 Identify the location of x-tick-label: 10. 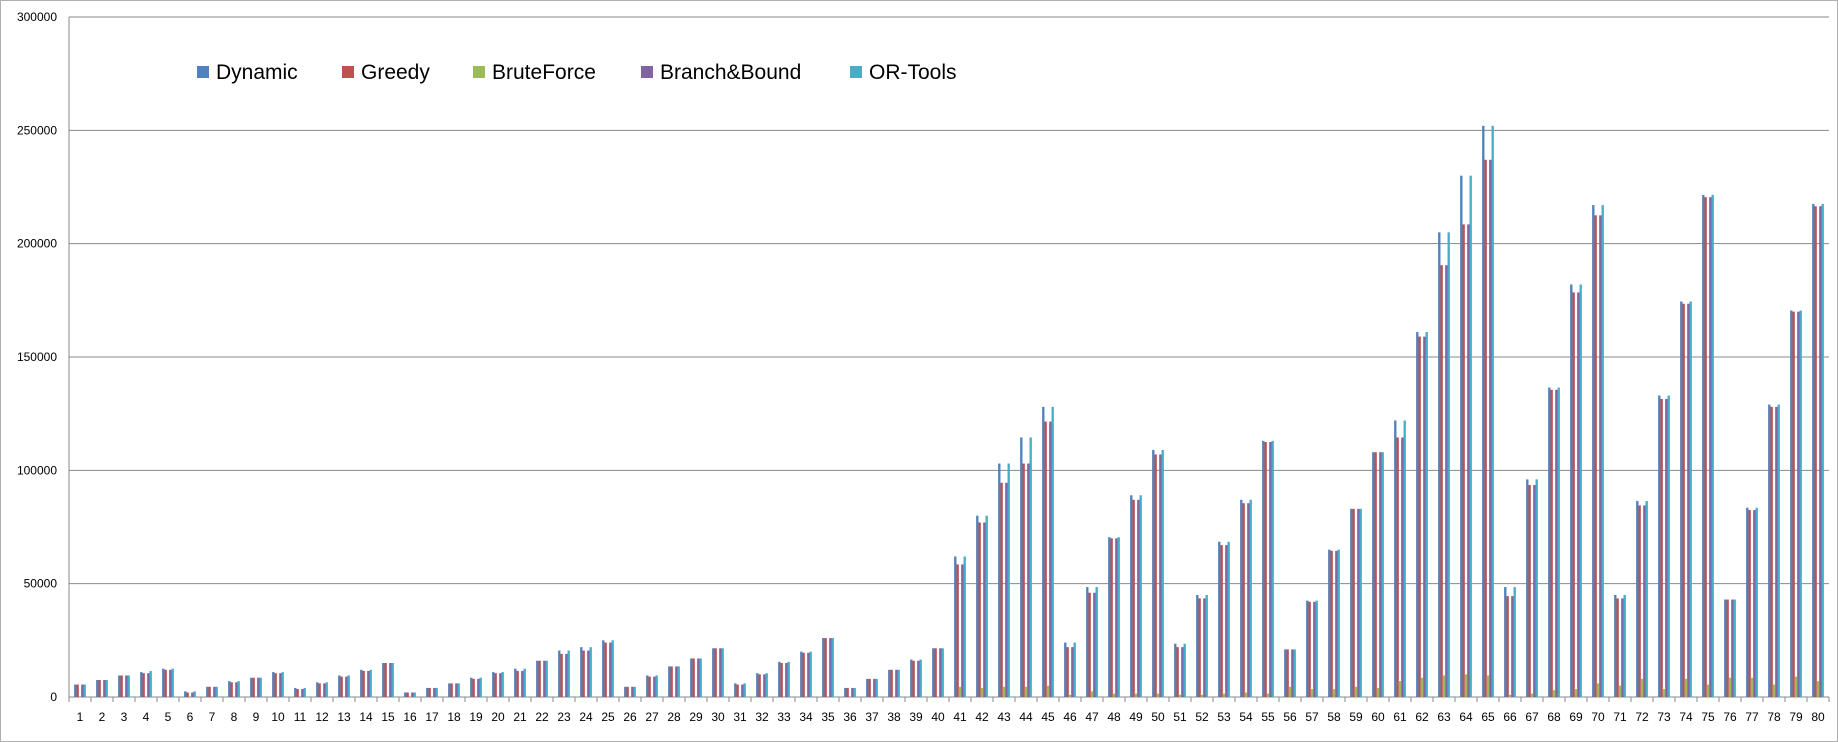
(278, 717).